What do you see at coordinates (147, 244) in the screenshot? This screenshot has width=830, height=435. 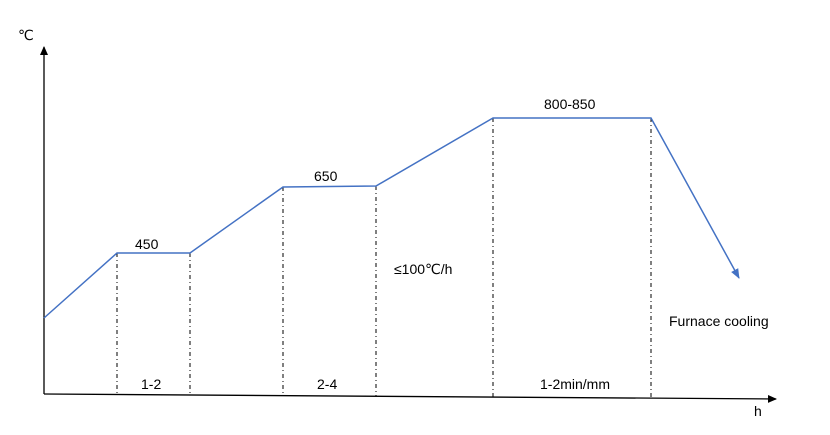 I see `temperature-label-450: 450` at bounding box center [147, 244].